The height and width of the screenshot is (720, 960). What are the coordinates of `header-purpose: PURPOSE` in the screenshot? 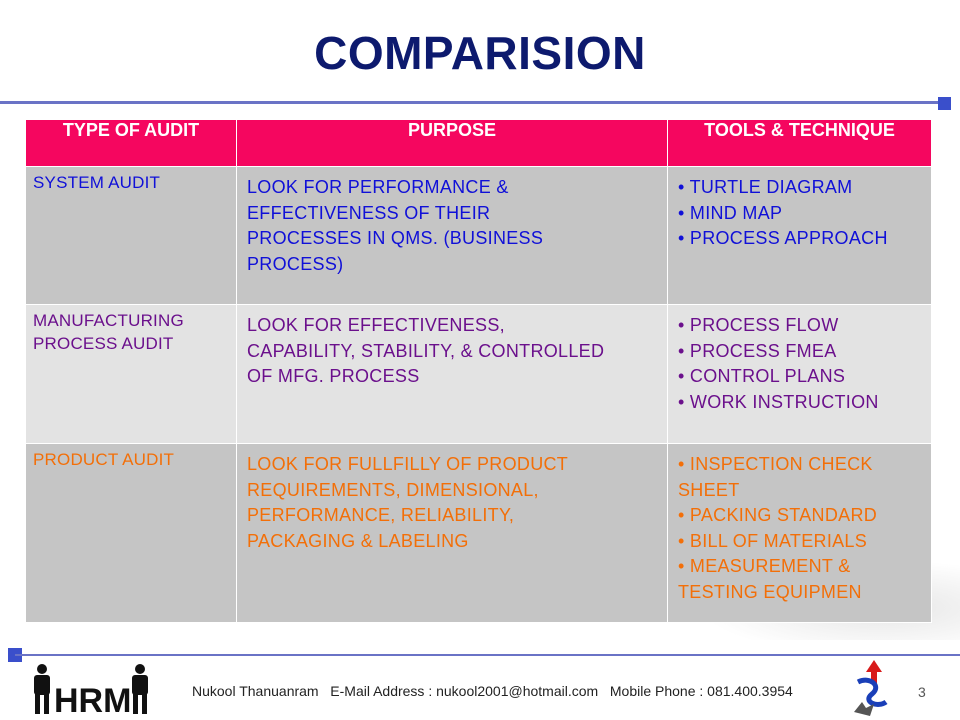 It's located at (452, 143).